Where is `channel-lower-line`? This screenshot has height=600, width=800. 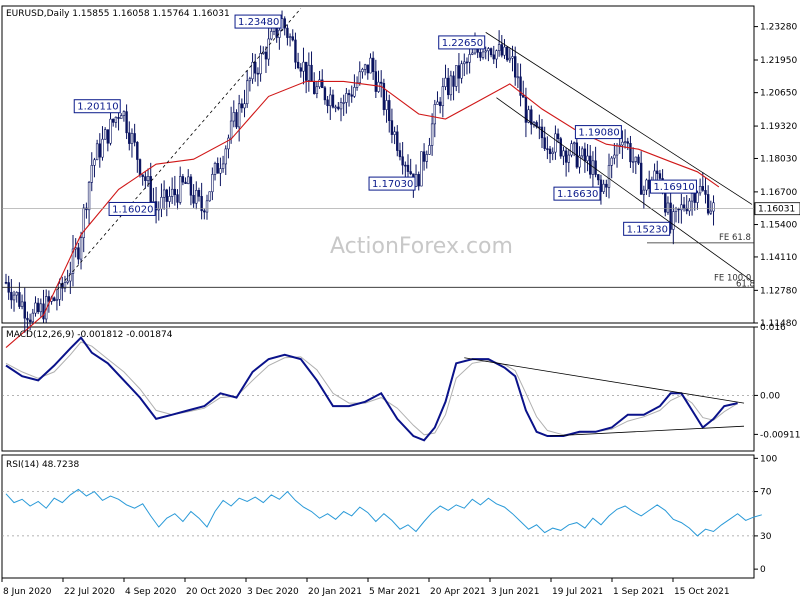
channel-lower-line is located at coordinates (624, 189).